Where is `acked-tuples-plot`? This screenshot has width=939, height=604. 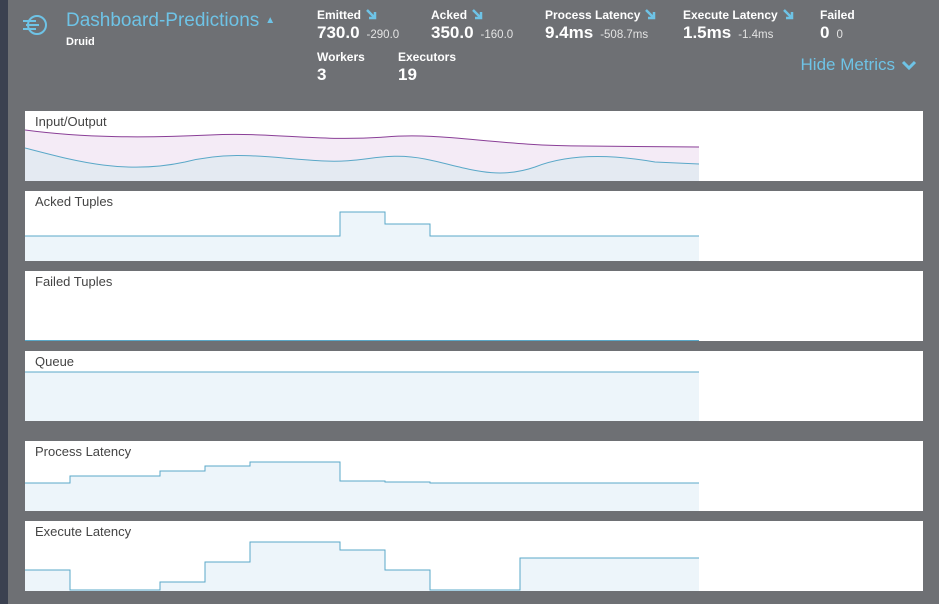
acked-tuples-plot is located at coordinates (362, 236).